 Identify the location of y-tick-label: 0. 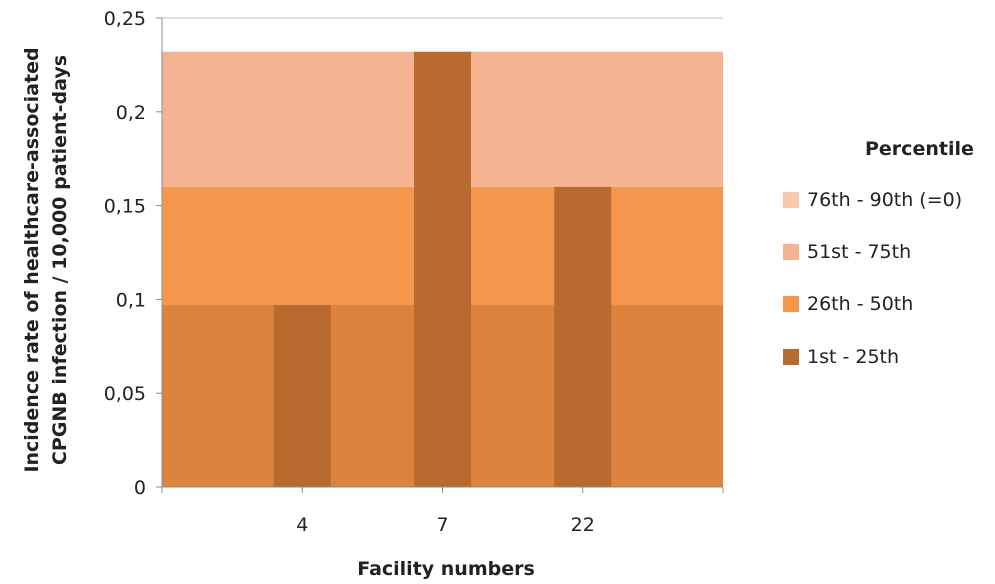
(140, 488).